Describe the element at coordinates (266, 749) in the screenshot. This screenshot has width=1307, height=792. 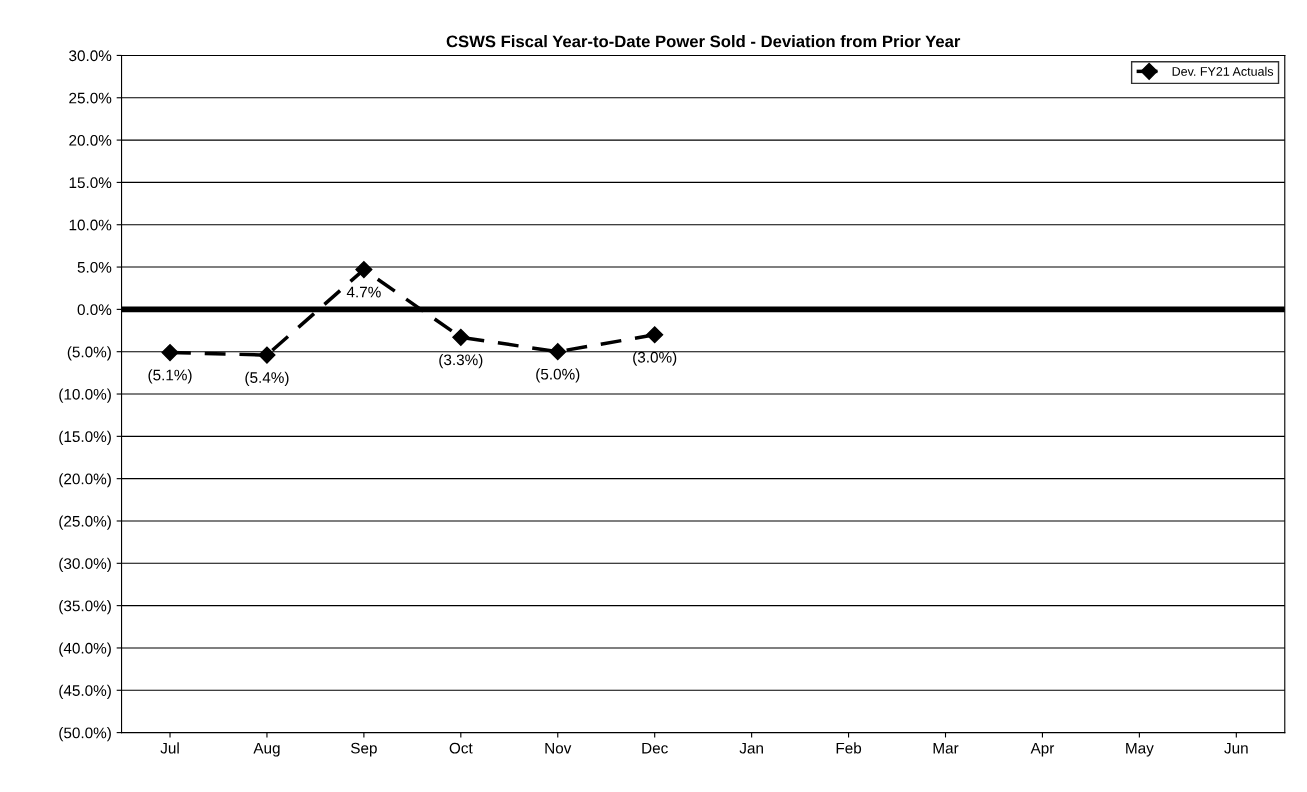
I see `x-tick-label: Aug` at that location.